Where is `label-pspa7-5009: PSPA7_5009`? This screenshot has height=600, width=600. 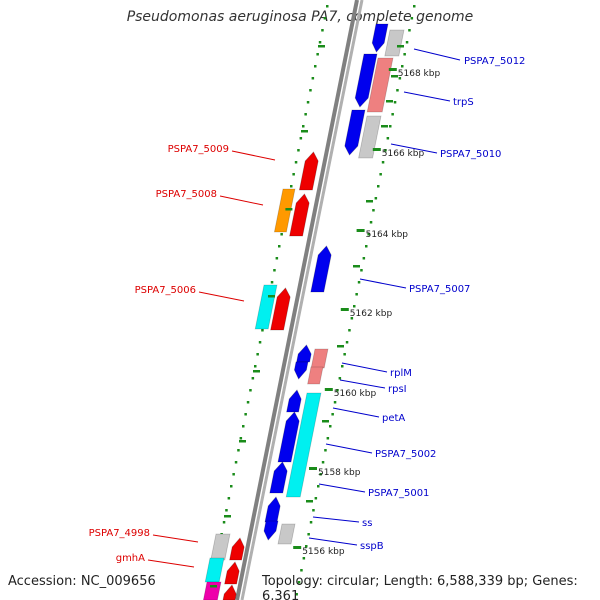
label-pspa7-5009: PSPA7_5009 is located at coordinates (198, 149).